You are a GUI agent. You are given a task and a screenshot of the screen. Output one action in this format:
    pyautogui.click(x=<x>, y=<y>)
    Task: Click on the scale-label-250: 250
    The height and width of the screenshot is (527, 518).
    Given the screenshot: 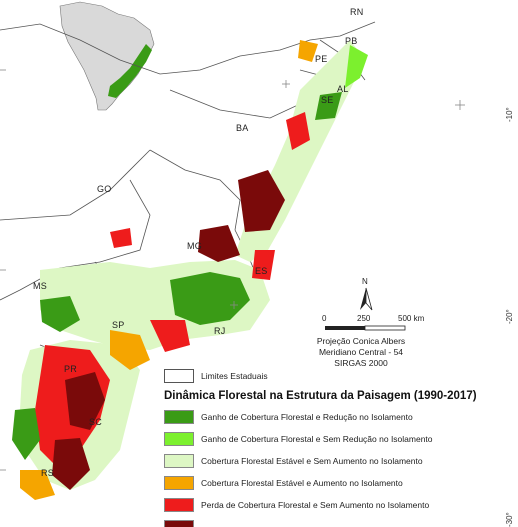 What is the action you would take?
    pyautogui.click(x=364, y=318)
    